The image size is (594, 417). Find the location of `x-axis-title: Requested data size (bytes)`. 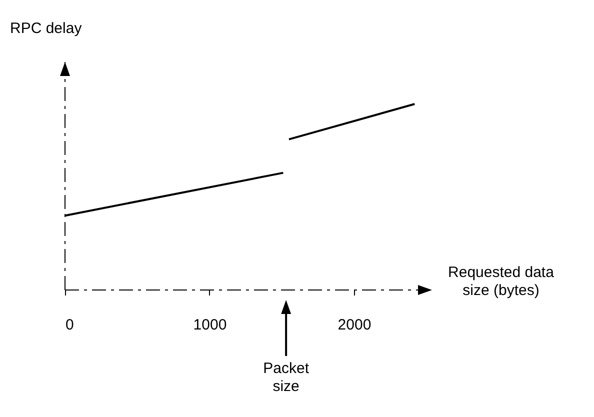

x-axis-title: Requested data size (bytes) is located at coordinates (501, 282).